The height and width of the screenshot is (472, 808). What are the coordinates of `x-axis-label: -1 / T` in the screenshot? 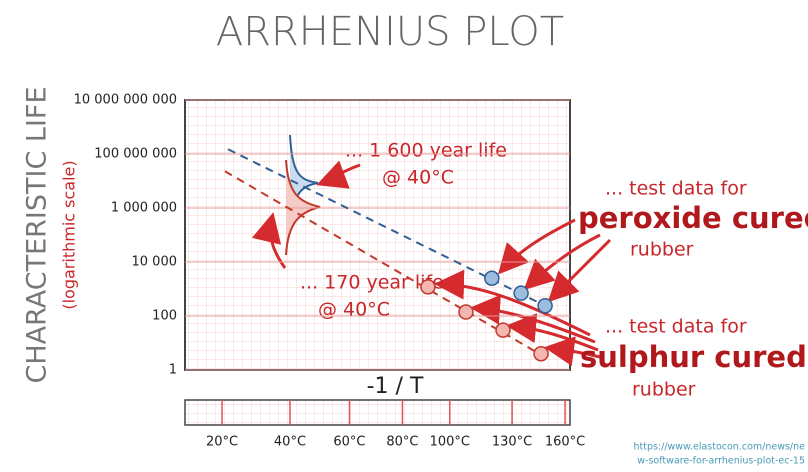 It's located at (395, 386).